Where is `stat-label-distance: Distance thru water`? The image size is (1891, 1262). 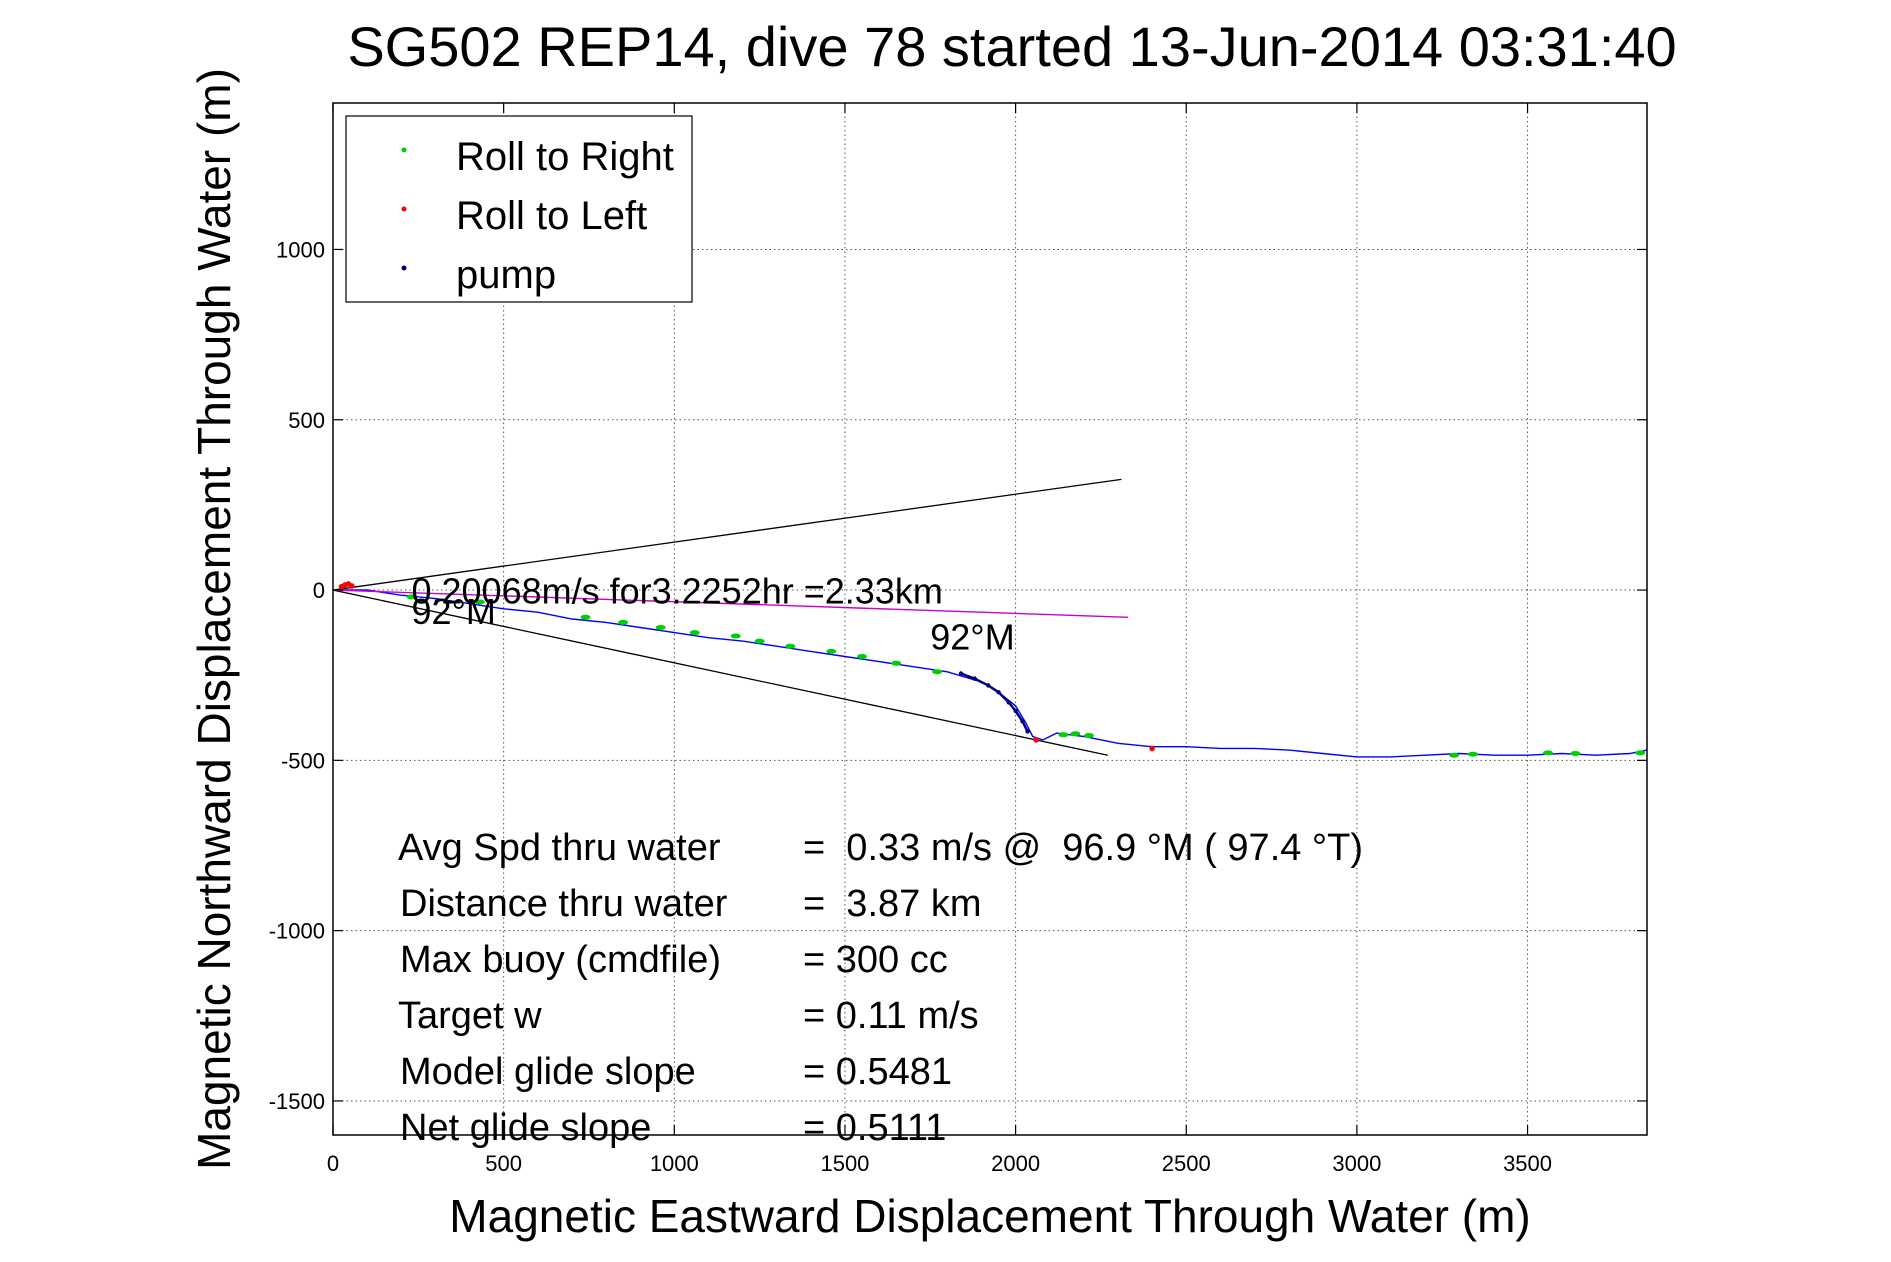 stat-label-distance: Distance thru water is located at coordinates (564, 904).